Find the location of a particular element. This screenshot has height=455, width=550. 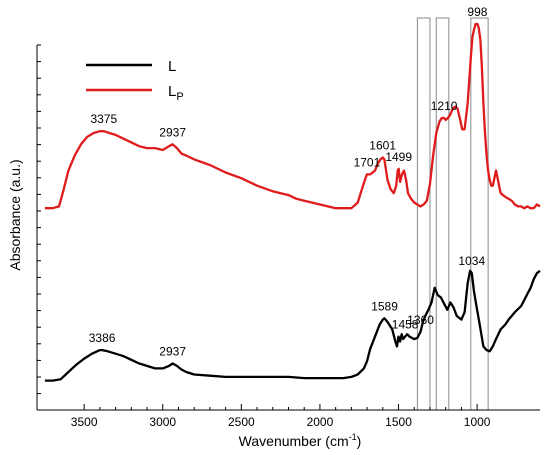

x-tick-label: 1500 is located at coordinates (398, 422).